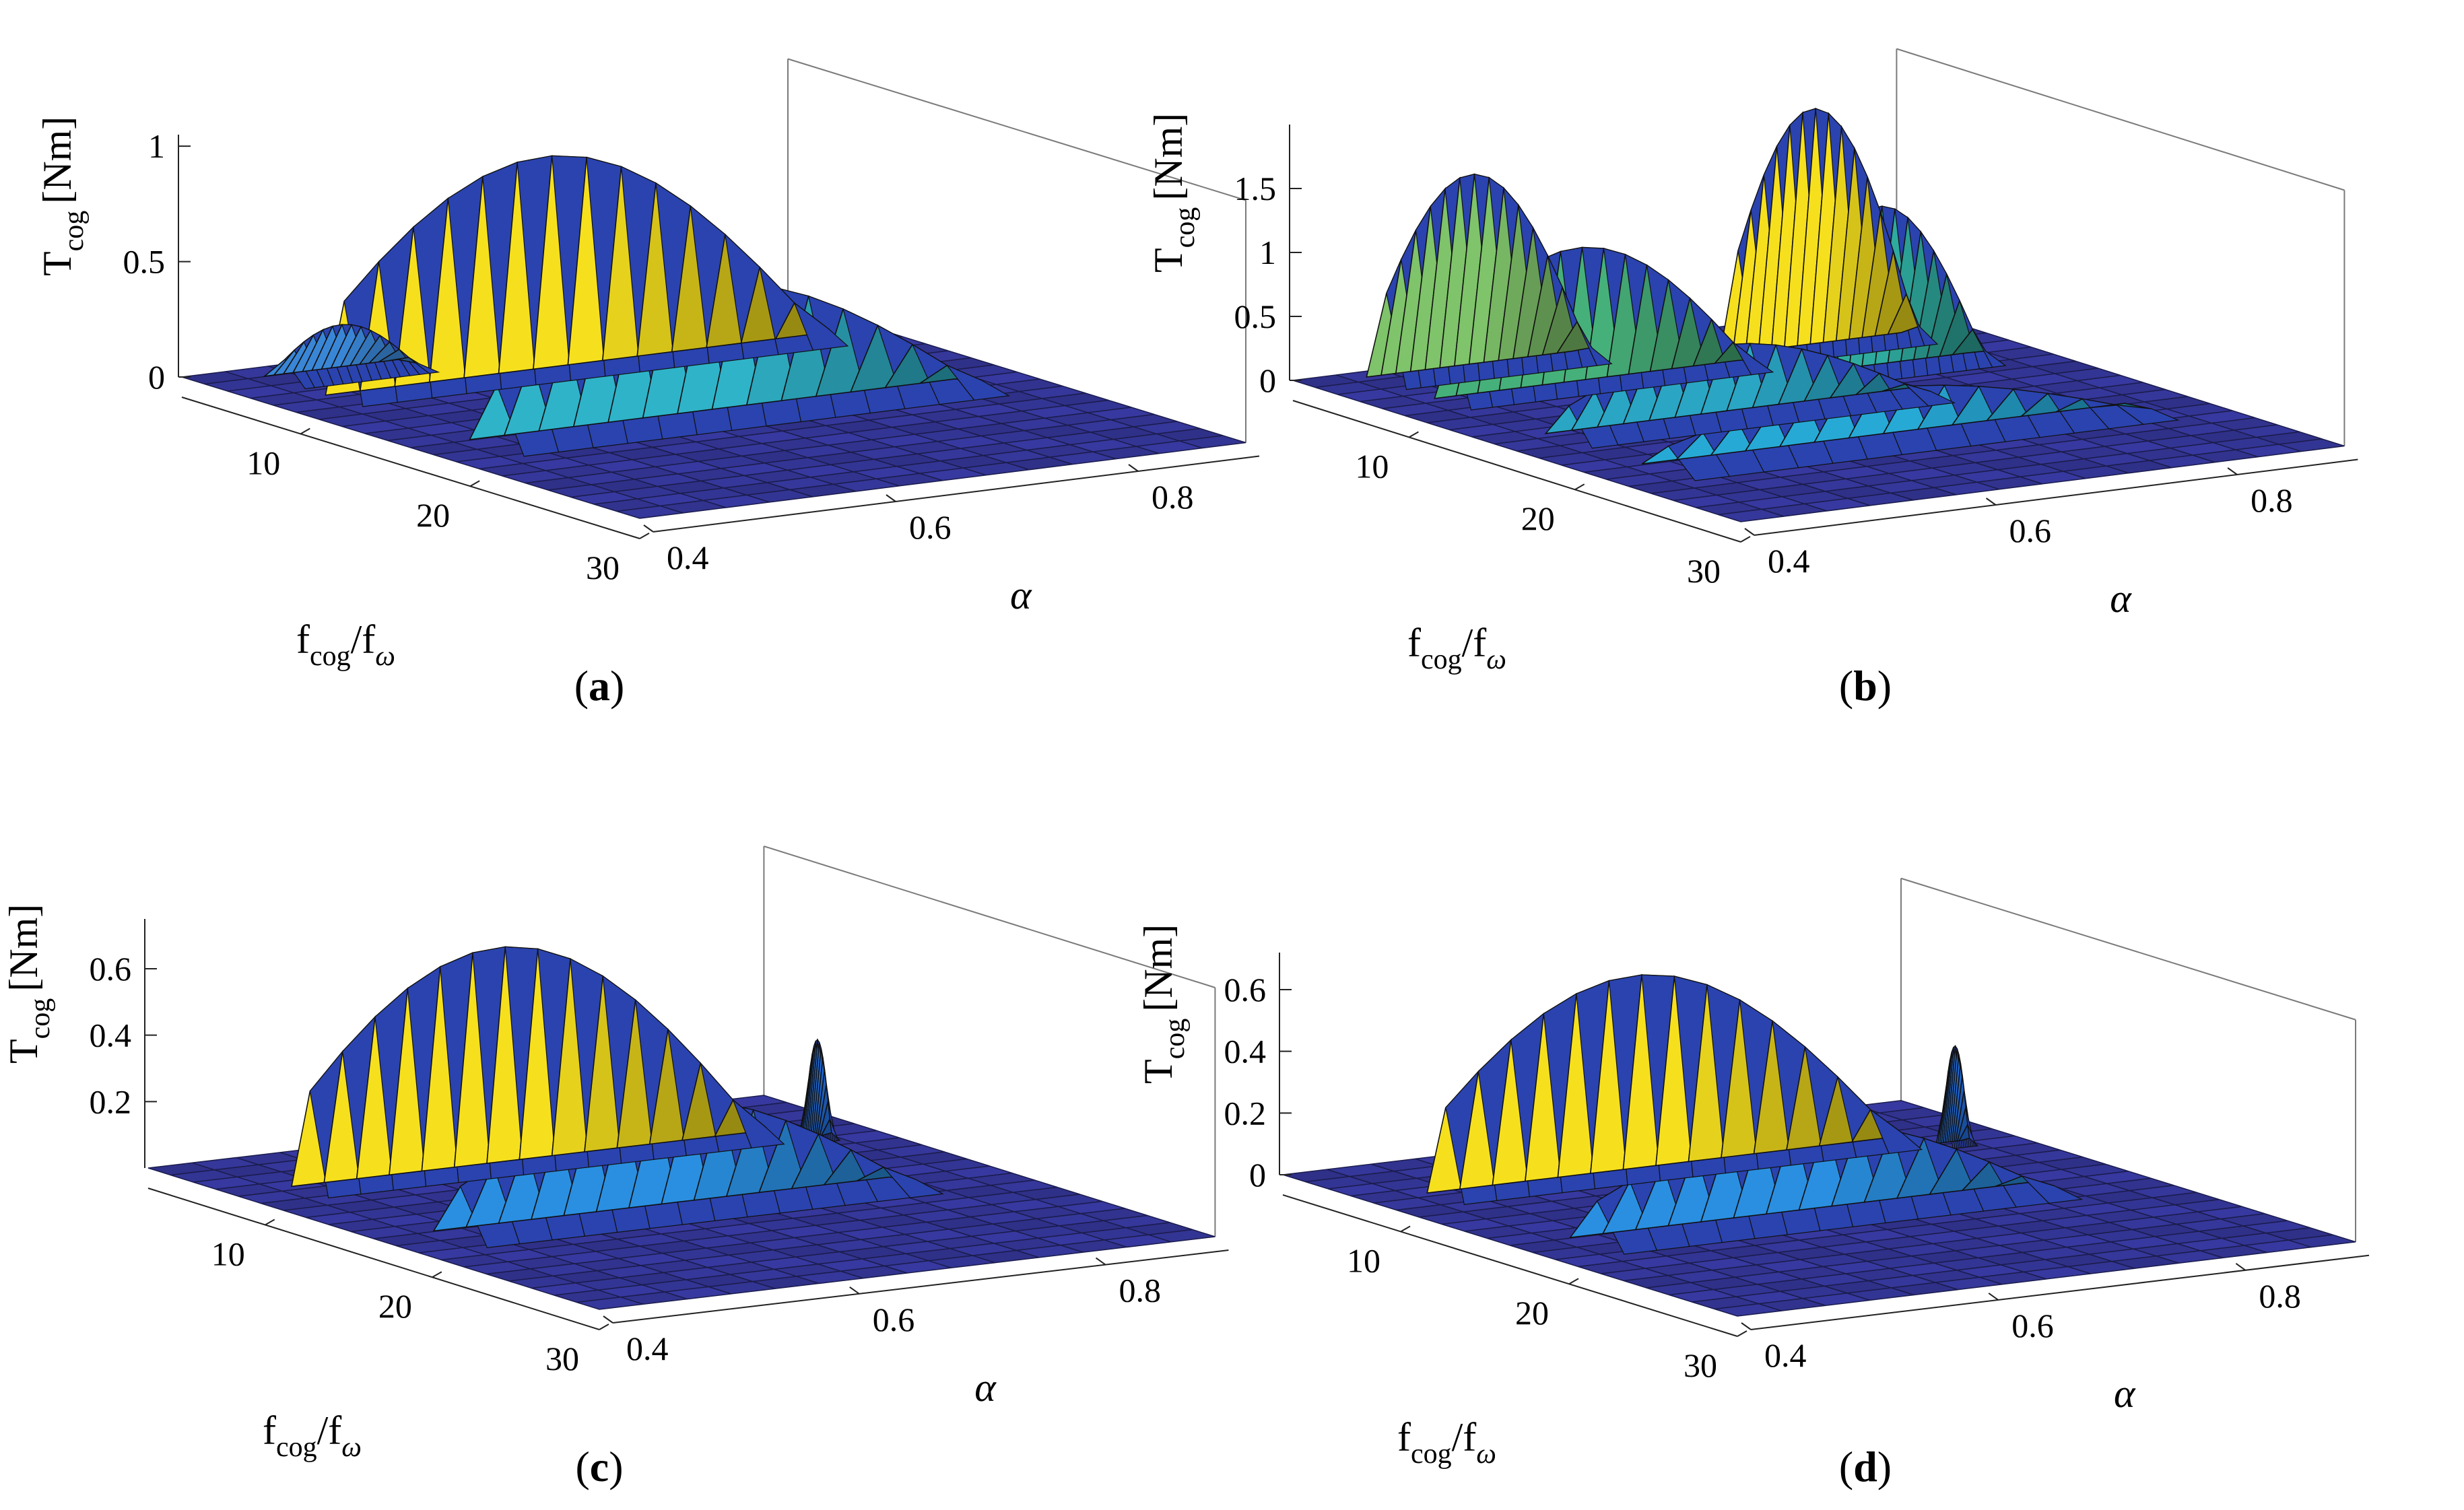 The image size is (2464, 1510). What do you see at coordinates (1173, 497) in the screenshot?
I see `alpha-tick-label: 0.8` at bounding box center [1173, 497].